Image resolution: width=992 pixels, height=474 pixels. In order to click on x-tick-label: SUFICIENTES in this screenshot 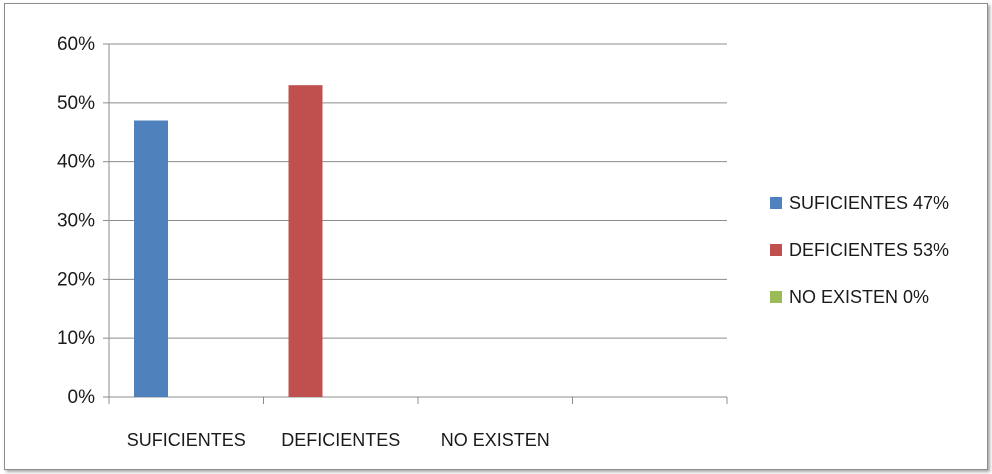, I will do `click(186, 440)`.